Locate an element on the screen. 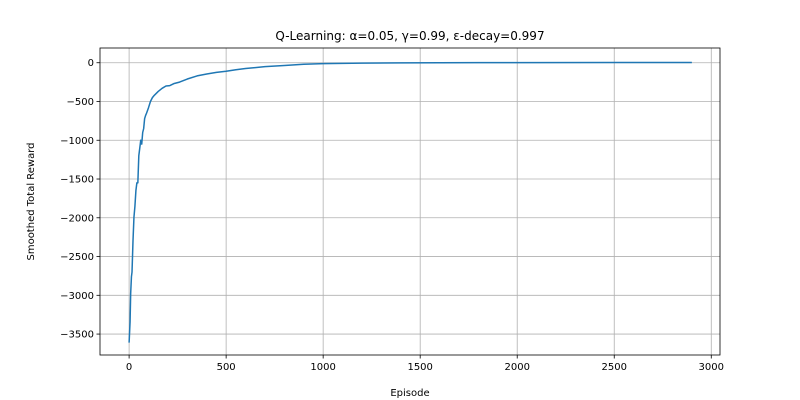  y-axis-ticks: 0 −500 −1000 −1500 −2000 −2500 −3000 −3500 is located at coordinates (80, 199).